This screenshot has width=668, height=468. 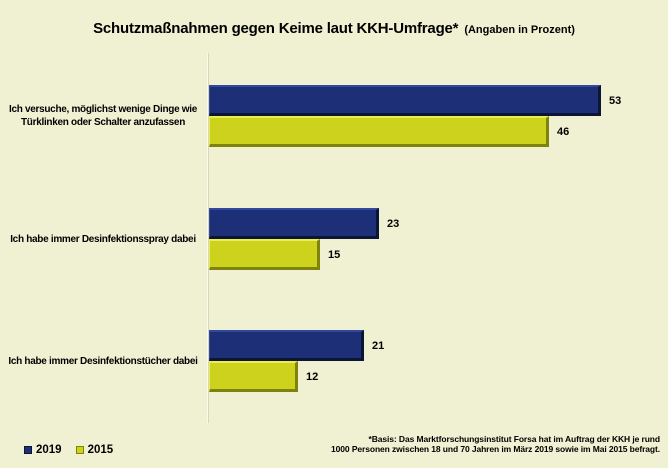 I want to click on bar-2019-group2, so click(x=294, y=223).